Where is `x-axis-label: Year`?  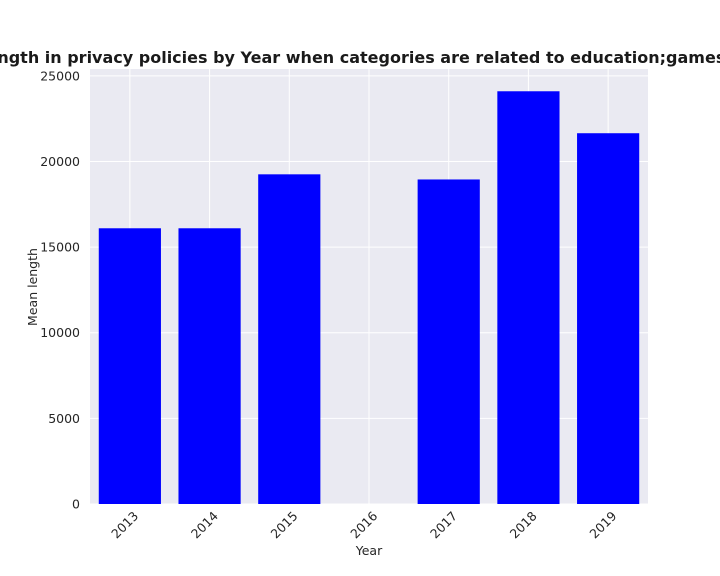
x-axis-label: Year is located at coordinates (369, 550).